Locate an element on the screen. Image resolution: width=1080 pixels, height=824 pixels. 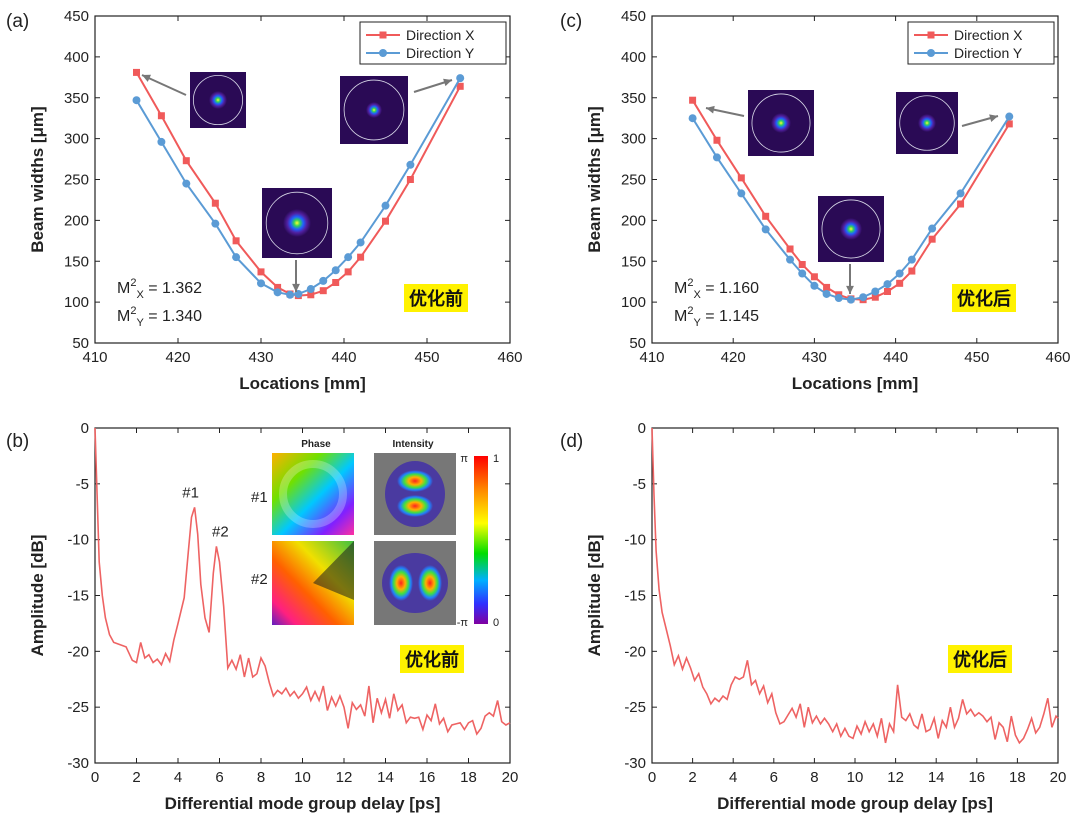
panel-label: (d) is located at coordinates (571, 441).